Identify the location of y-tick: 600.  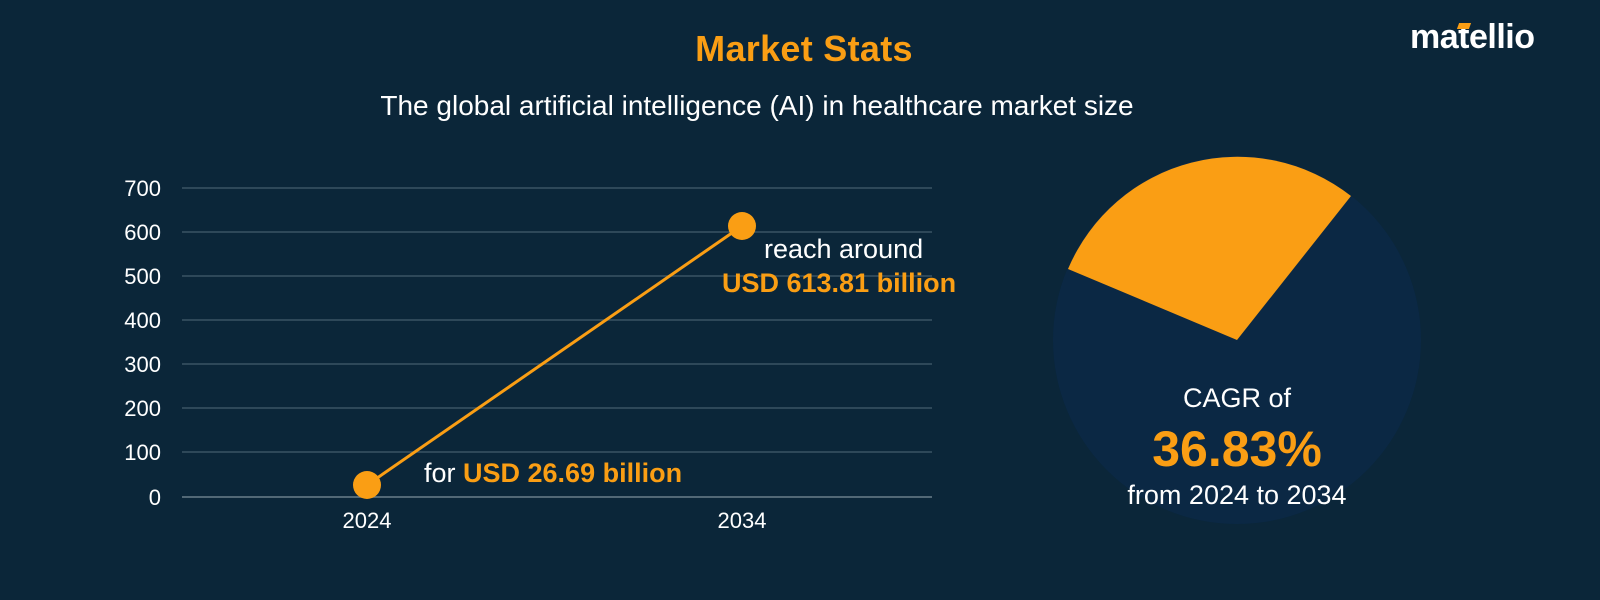
(142, 232).